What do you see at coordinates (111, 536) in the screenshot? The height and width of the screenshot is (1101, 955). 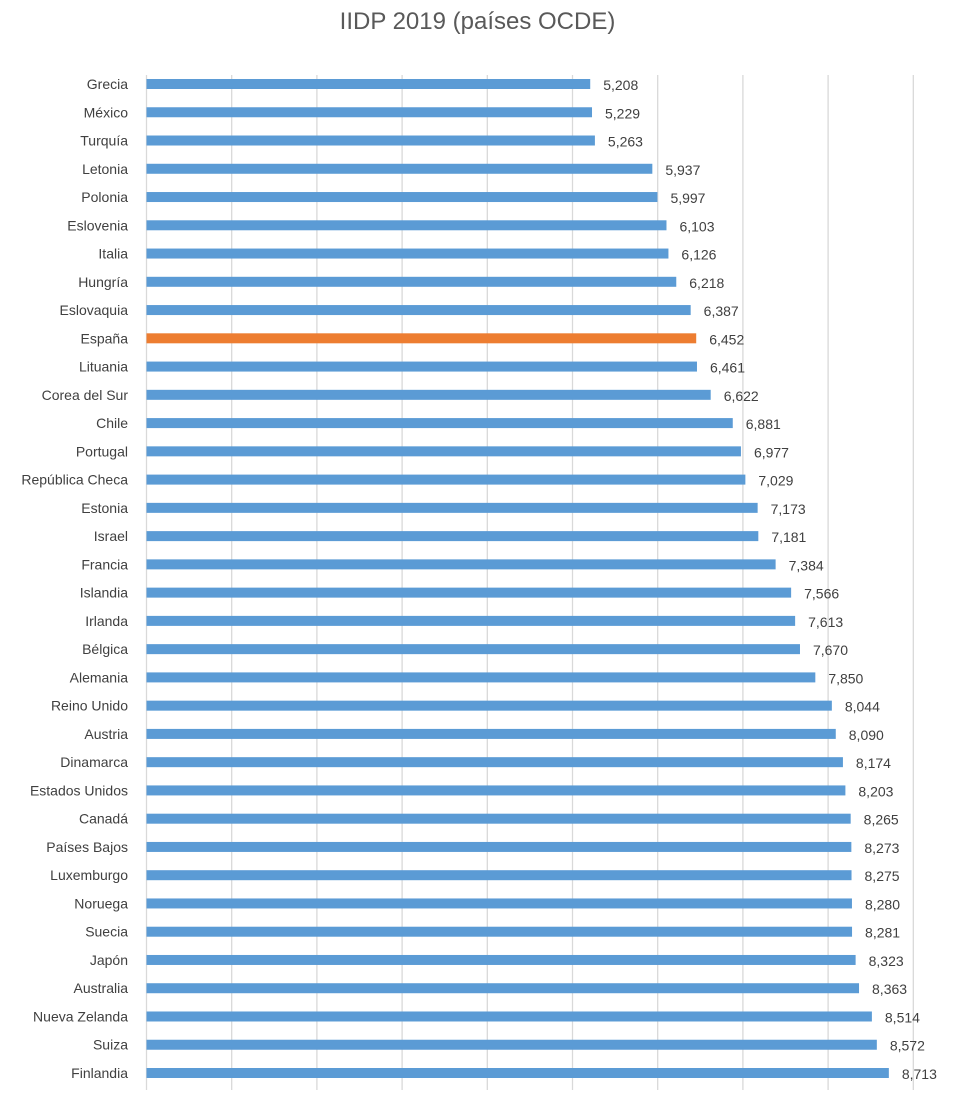 I see `category-label: Israel` at bounding box center [111, 536].